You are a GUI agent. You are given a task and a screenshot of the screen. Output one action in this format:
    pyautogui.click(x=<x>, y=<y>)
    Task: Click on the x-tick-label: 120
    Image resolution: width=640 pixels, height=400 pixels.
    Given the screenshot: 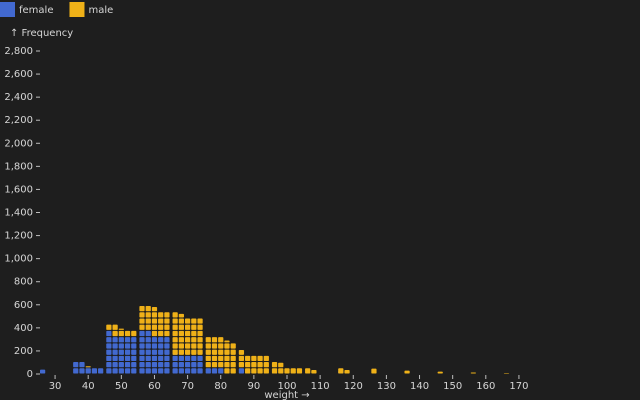 What is the action you would take?
    pyautogui.click(x=353, y=386)
    